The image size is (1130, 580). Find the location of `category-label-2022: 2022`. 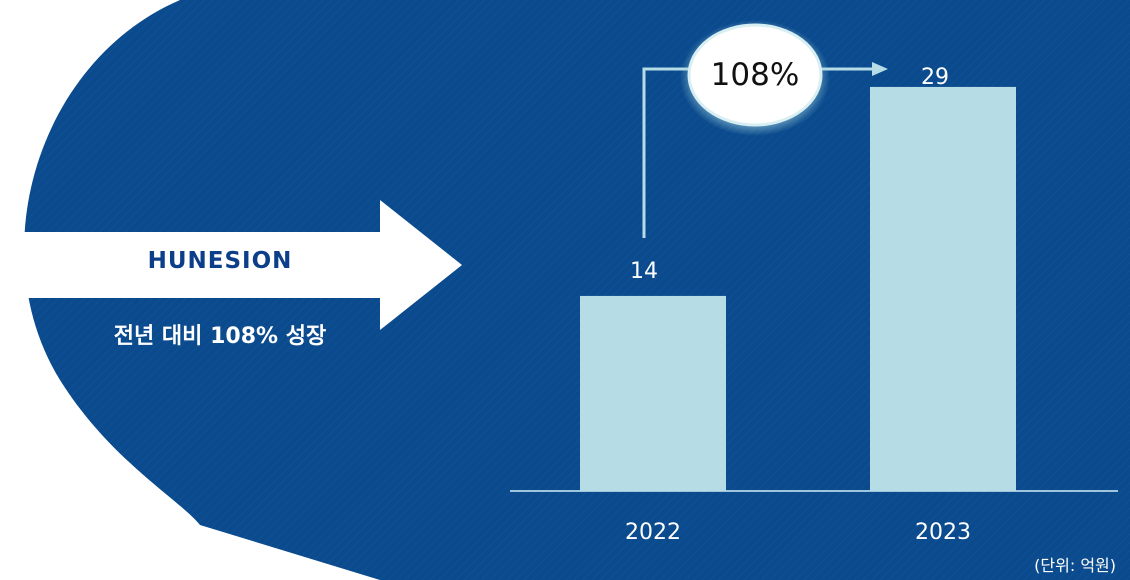

category-label-2022: 2022 is located at coordinates (653, 532).